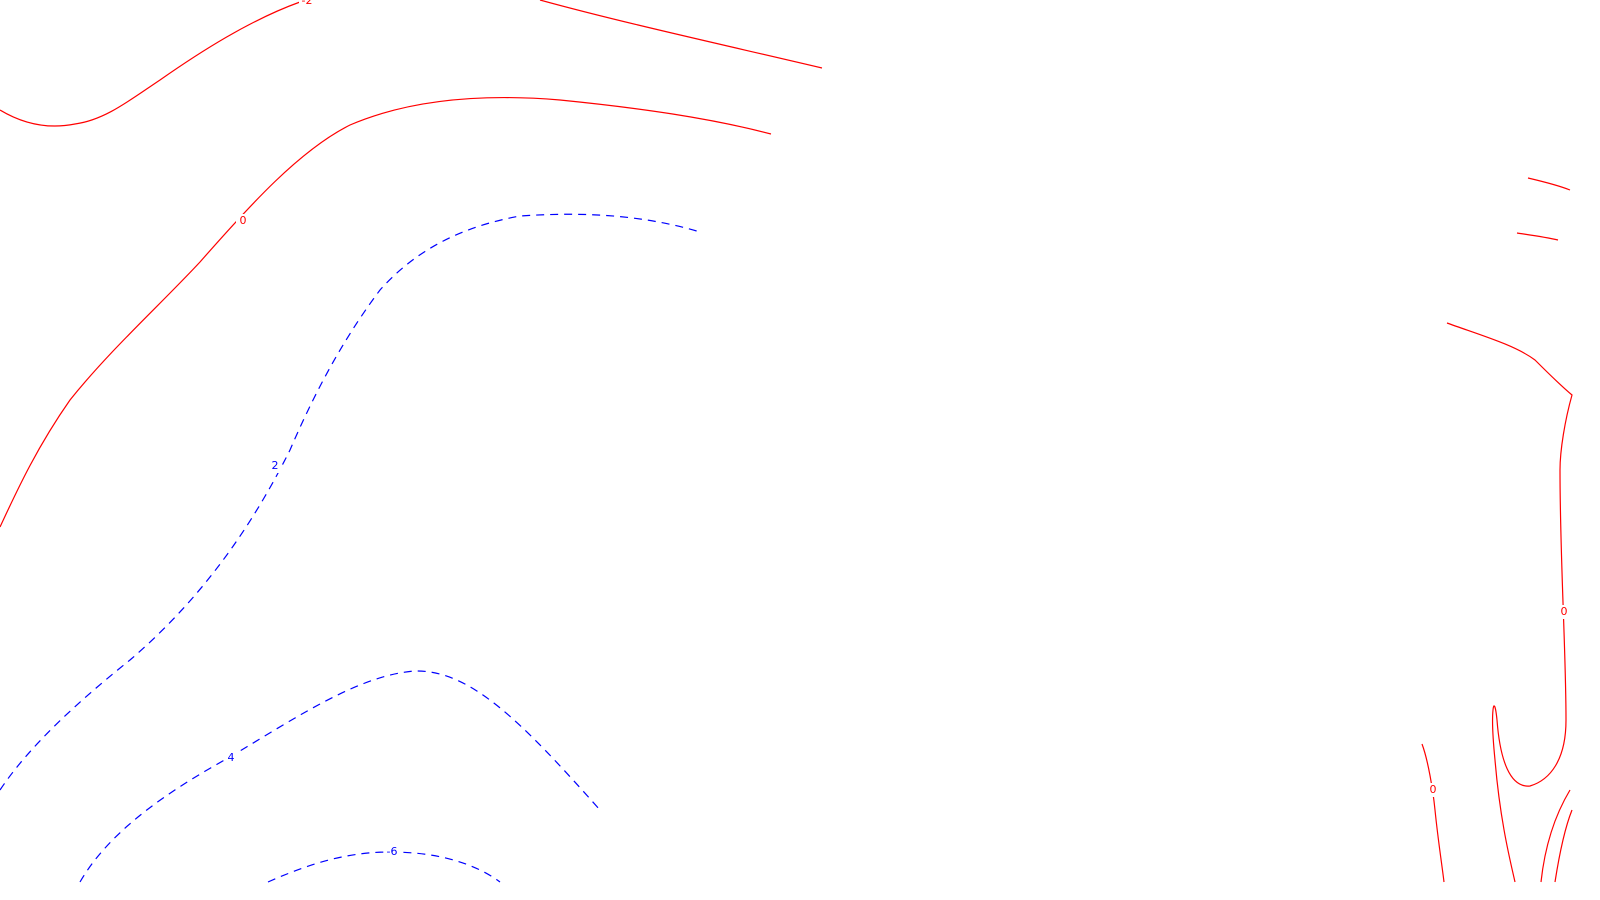 The image size is (1600, 900). I want to click on contour-label-two: 2, so click(275, 466).